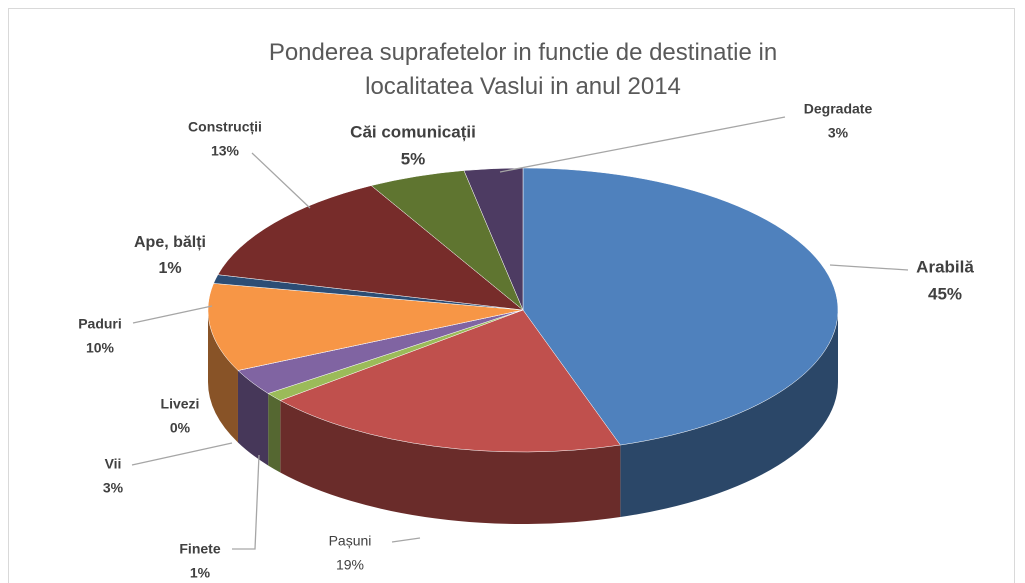 The image size is (1025, 583). What do you see at coordinates (350, 541) in the screenshot?
I see `slice-label: Pașuni` at bounding box center [350, 541].